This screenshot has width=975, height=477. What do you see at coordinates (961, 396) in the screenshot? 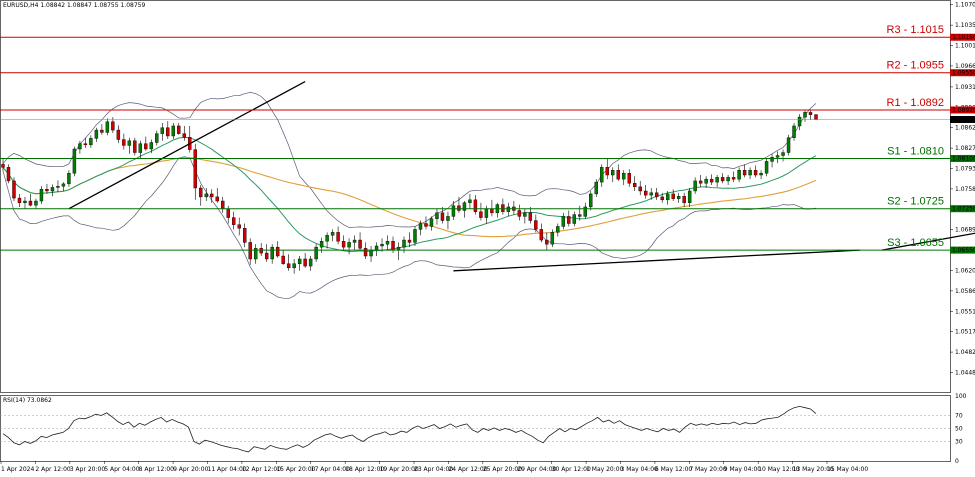
I see `rsi-tick-label: 100` at bounding box center [961, 396].